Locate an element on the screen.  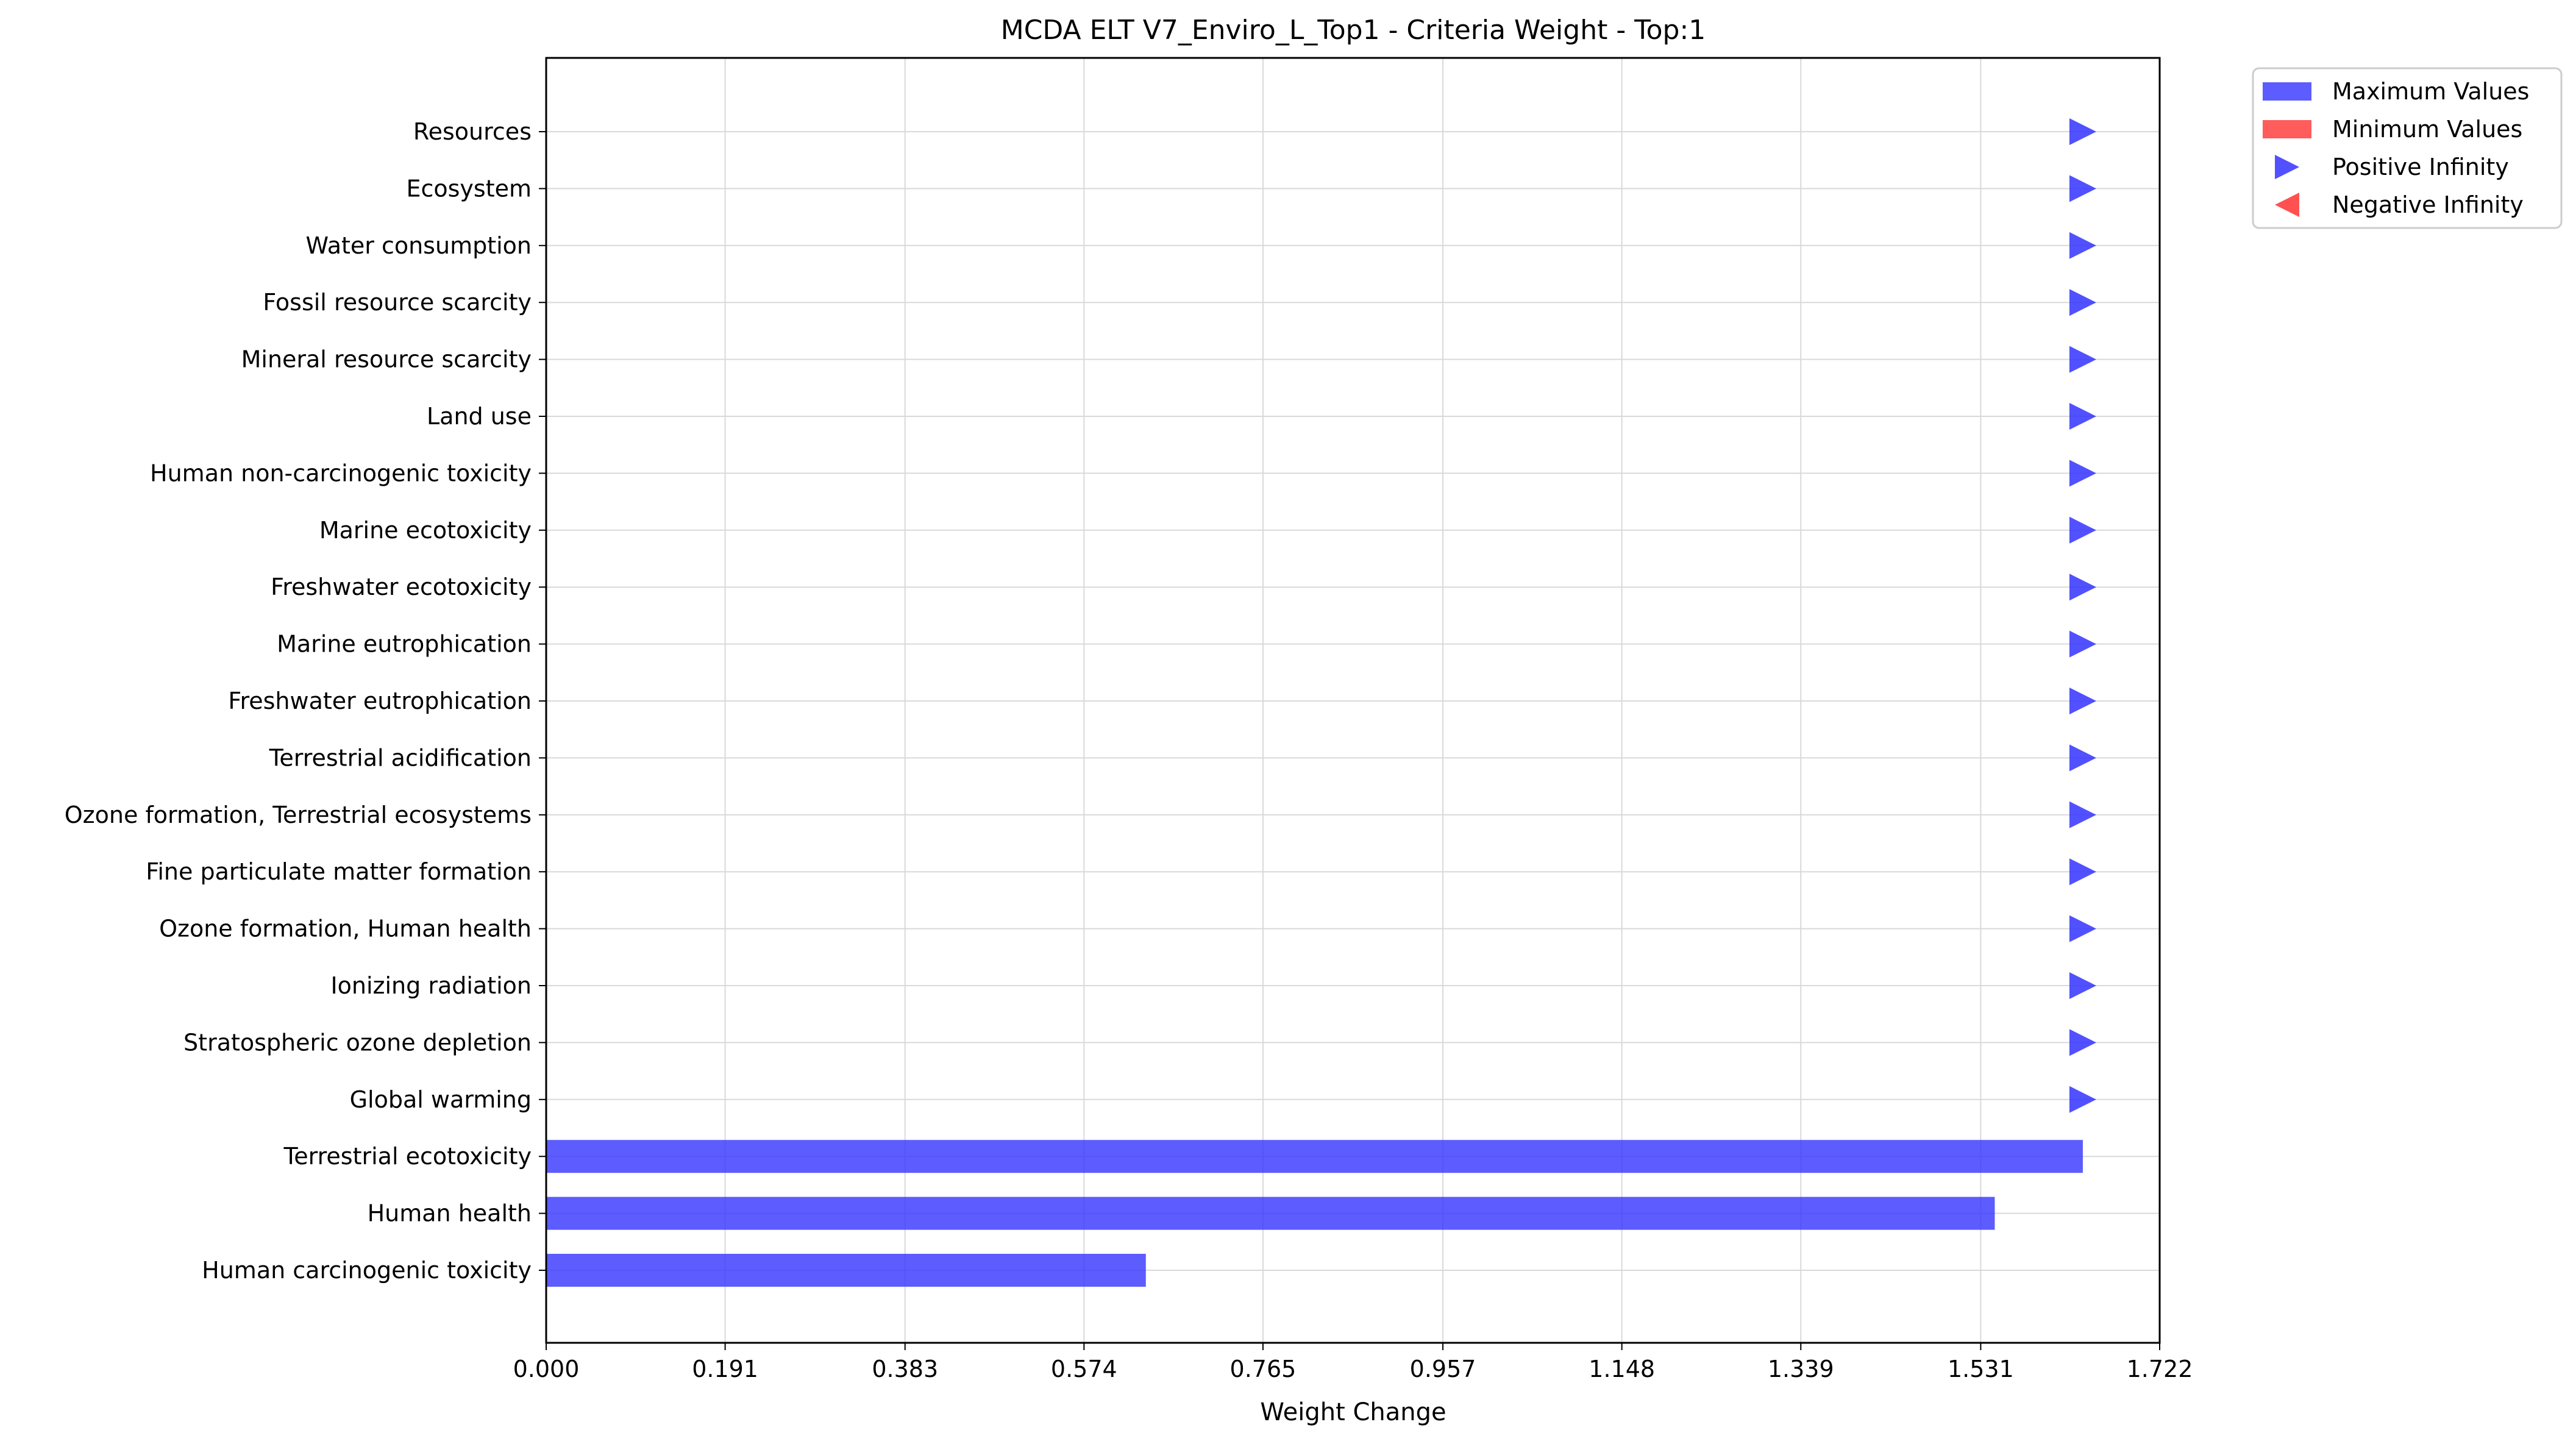
x-tick-label: 0.191 is located at coordinates (725, 1369).